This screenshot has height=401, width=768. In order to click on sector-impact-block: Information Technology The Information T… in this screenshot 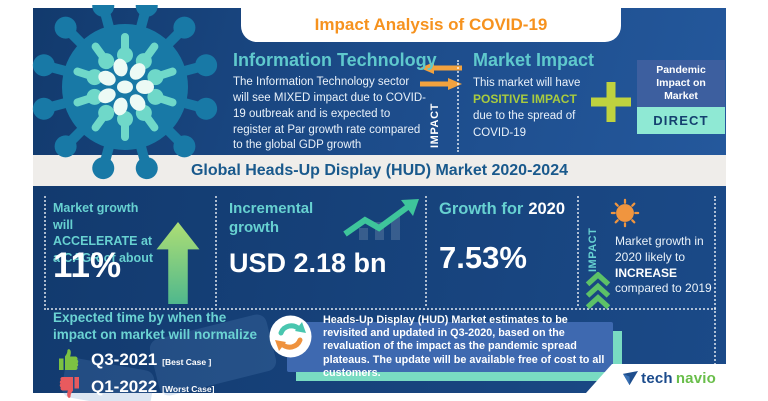, I will do `click(335, 102)`.